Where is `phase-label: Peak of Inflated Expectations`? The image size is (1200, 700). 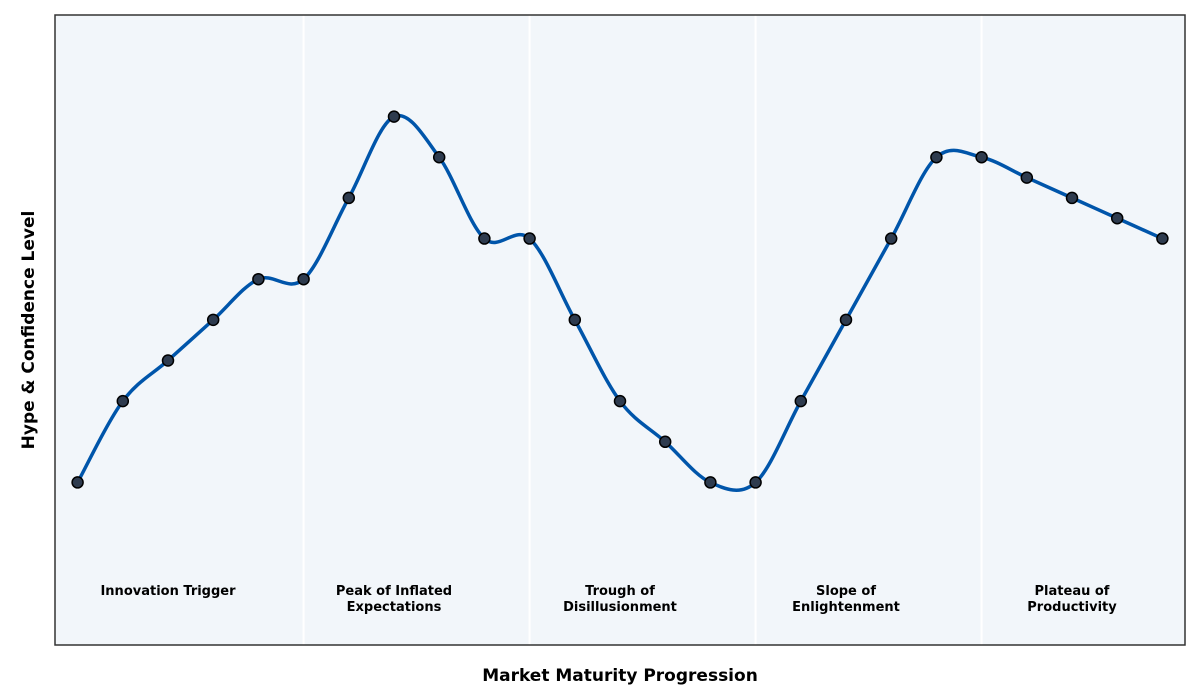
phase-label: Peak of Inflated Expectations is located at coordinates (394, 599).